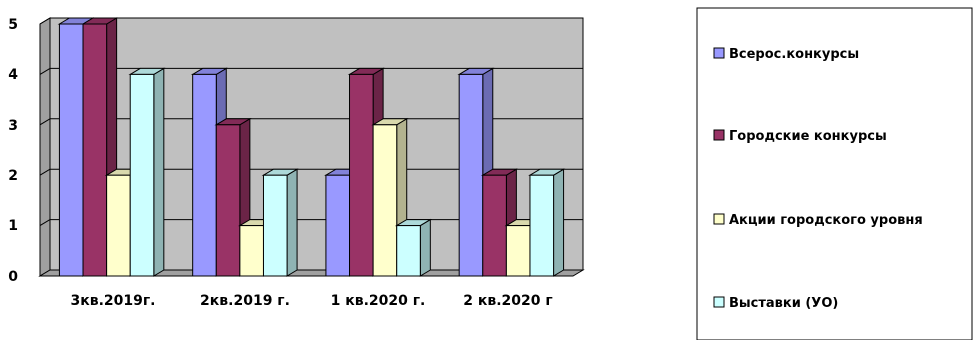  I want to click on legend-label: Всерос.конкурсы, so click(794, 54).